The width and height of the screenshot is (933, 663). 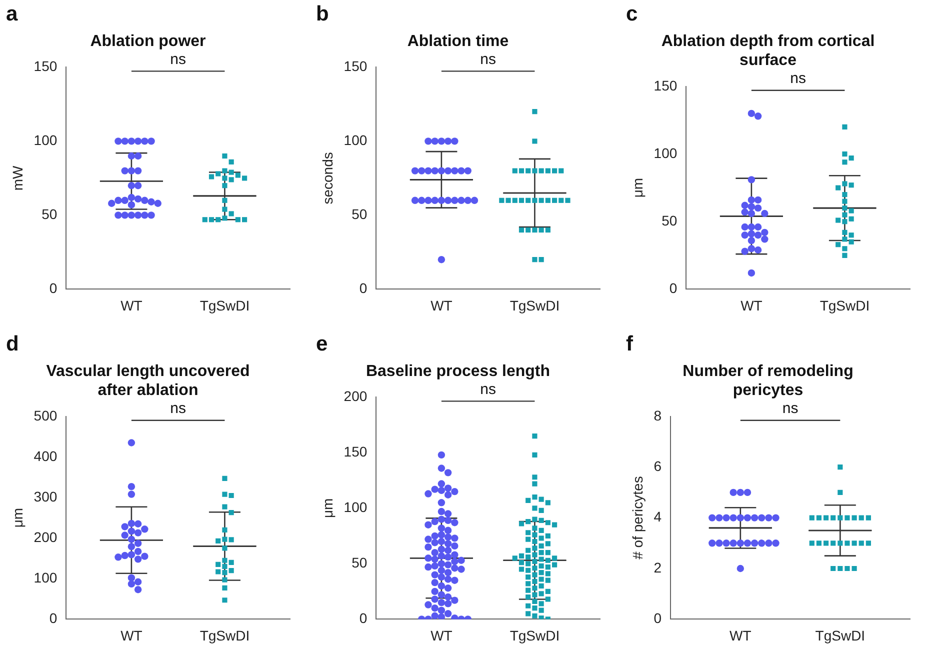 I want to click on text: e, so click(x=322, y=344).